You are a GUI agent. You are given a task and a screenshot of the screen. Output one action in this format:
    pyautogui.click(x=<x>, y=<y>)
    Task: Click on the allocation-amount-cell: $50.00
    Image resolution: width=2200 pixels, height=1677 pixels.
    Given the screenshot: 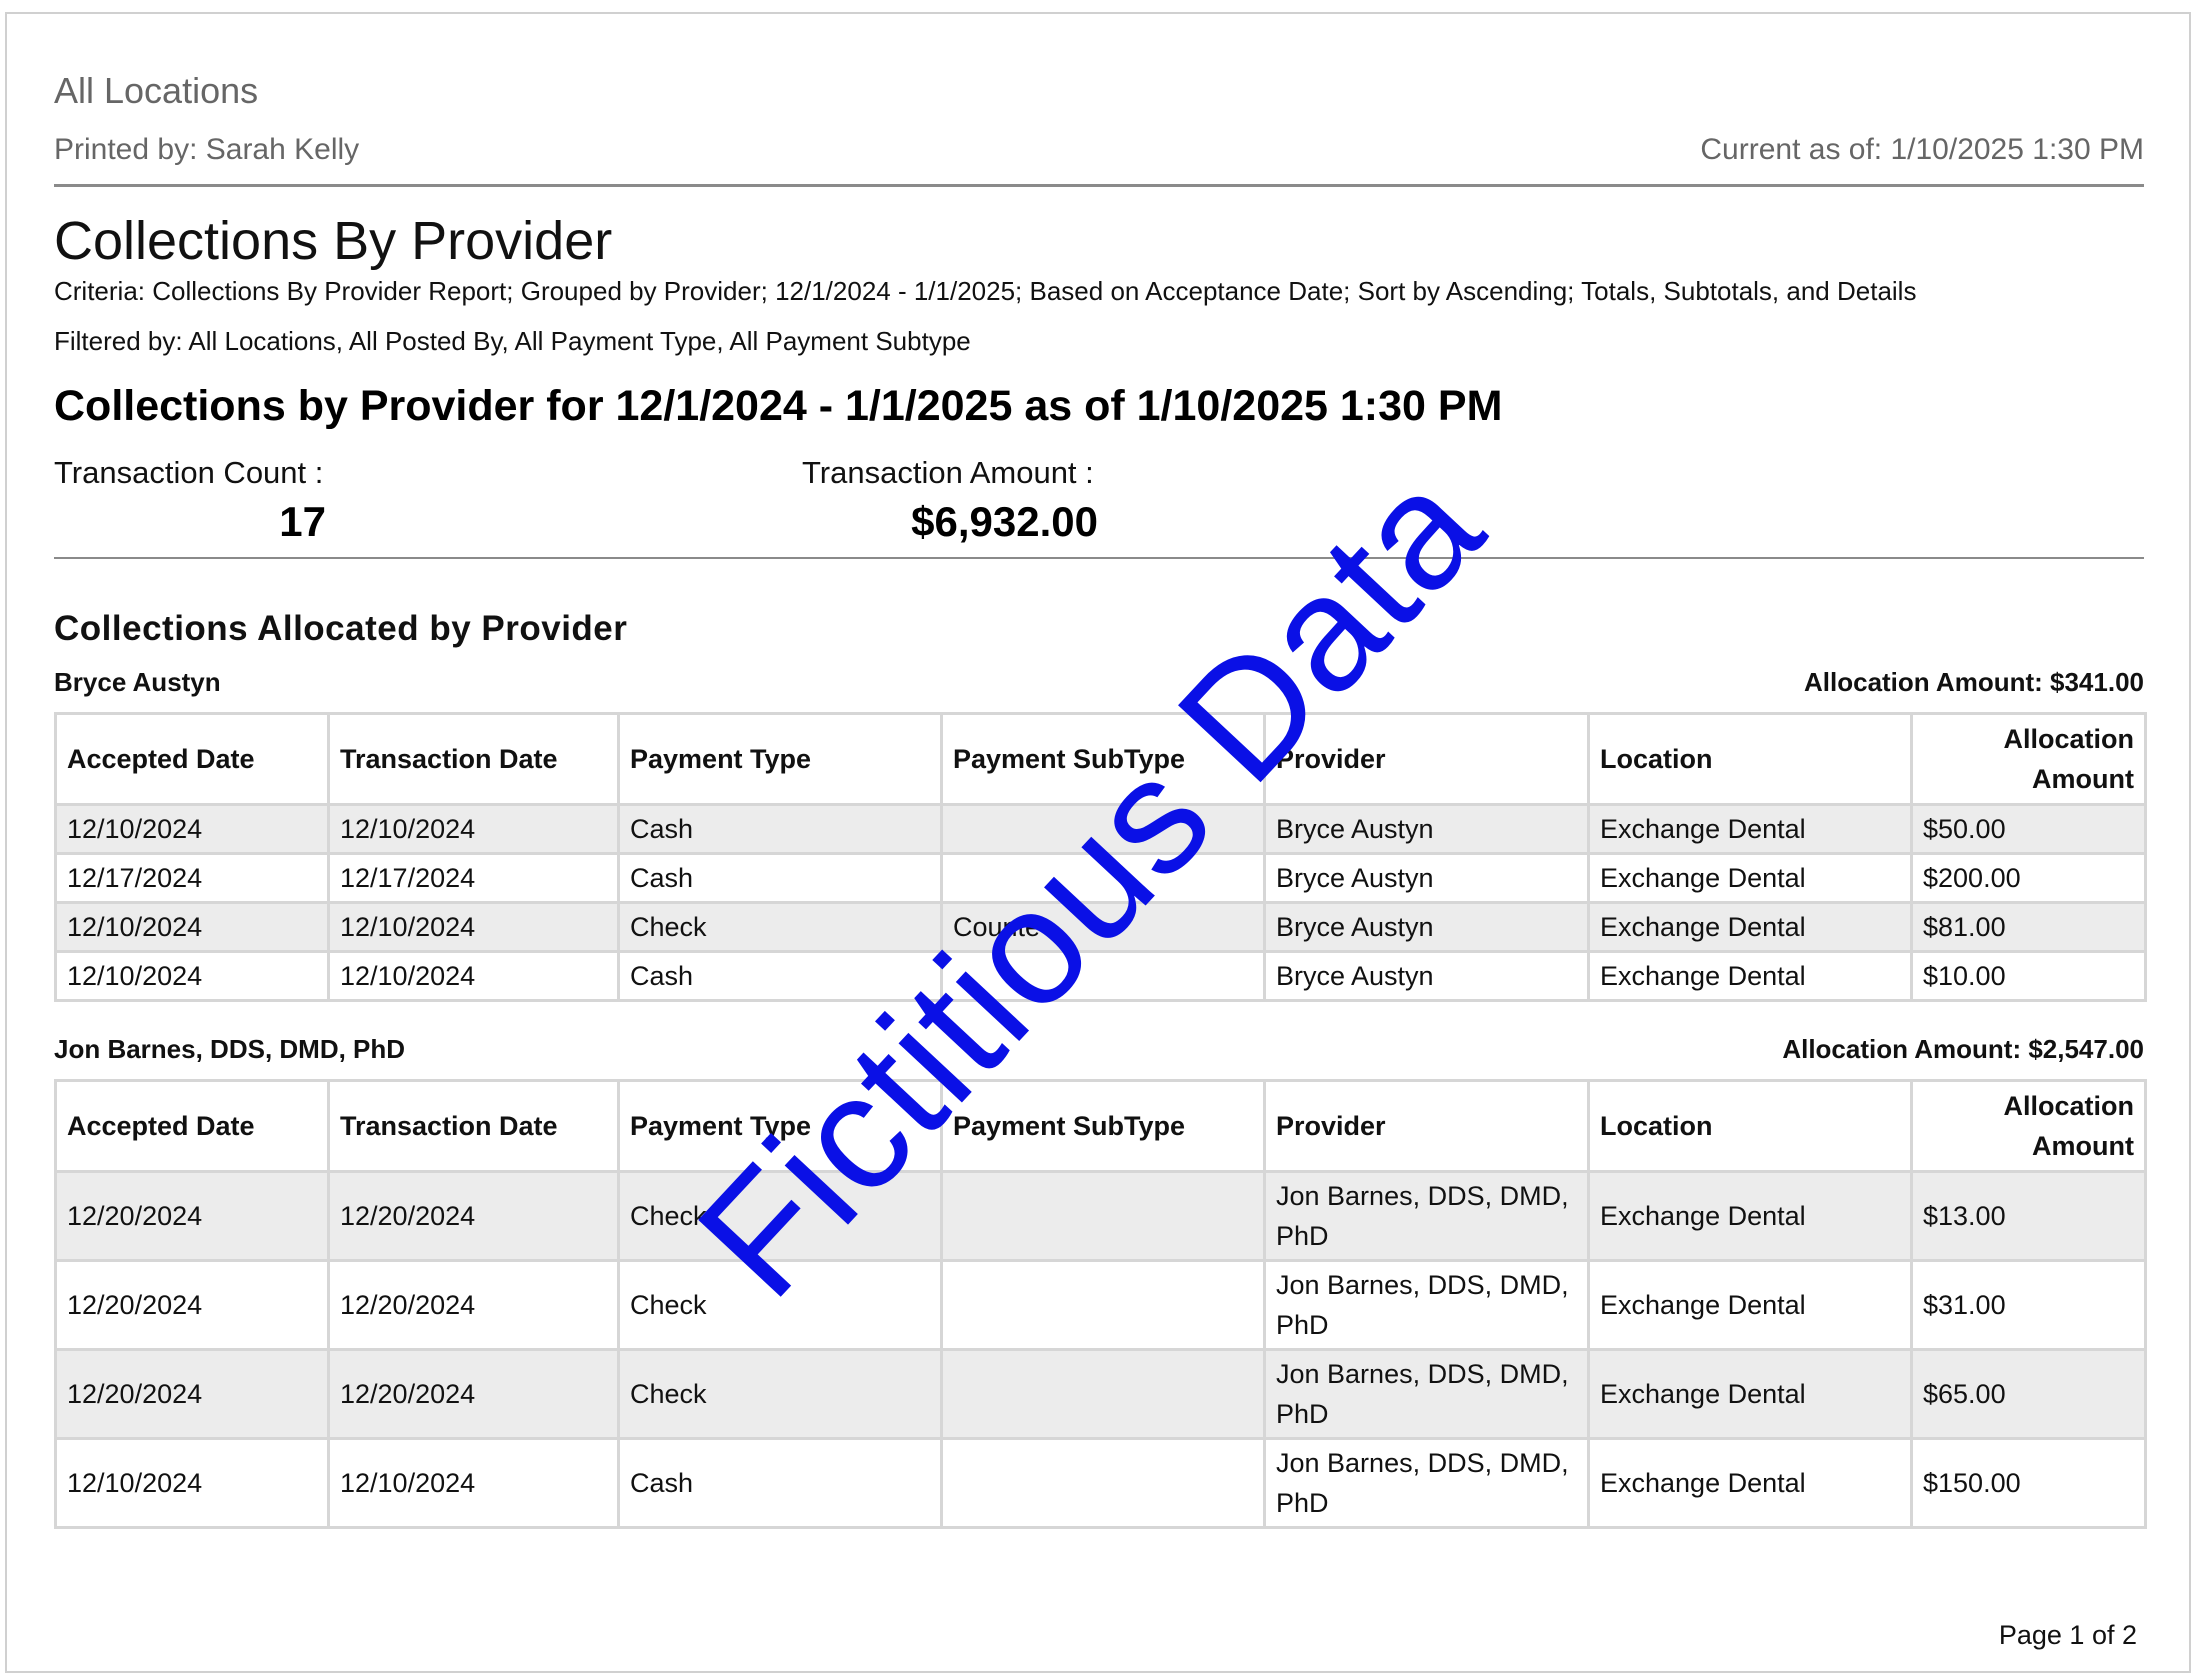 What is the action you would take?
    pyautogui.click(x=2028, y=829)
    